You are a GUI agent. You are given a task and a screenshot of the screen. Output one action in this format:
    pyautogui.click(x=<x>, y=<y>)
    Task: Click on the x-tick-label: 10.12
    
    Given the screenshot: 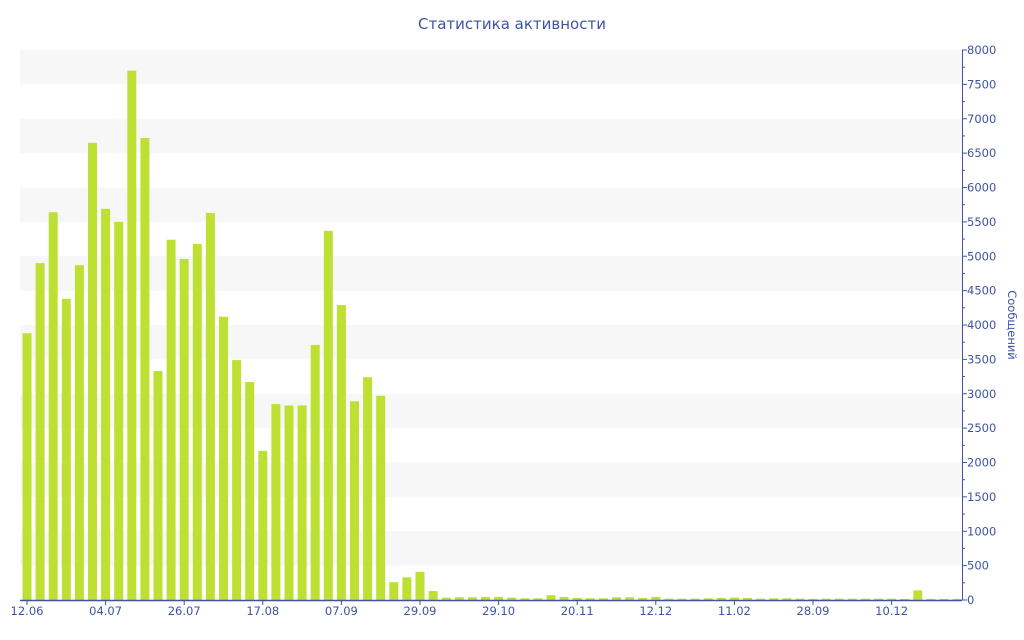 What is the action you would take?
    pyautogui.click(x=891, y=611)
    